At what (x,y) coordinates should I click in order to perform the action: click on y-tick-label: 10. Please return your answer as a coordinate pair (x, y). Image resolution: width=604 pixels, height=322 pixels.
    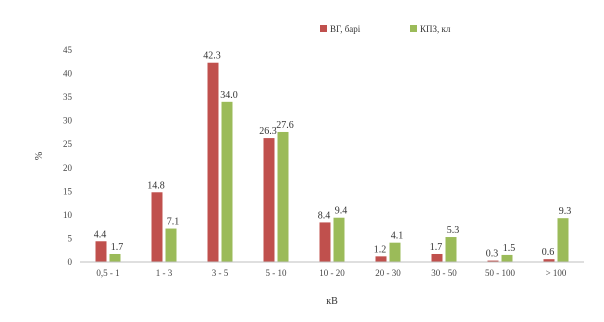
    Looking at the image, I should click on (68, 215).